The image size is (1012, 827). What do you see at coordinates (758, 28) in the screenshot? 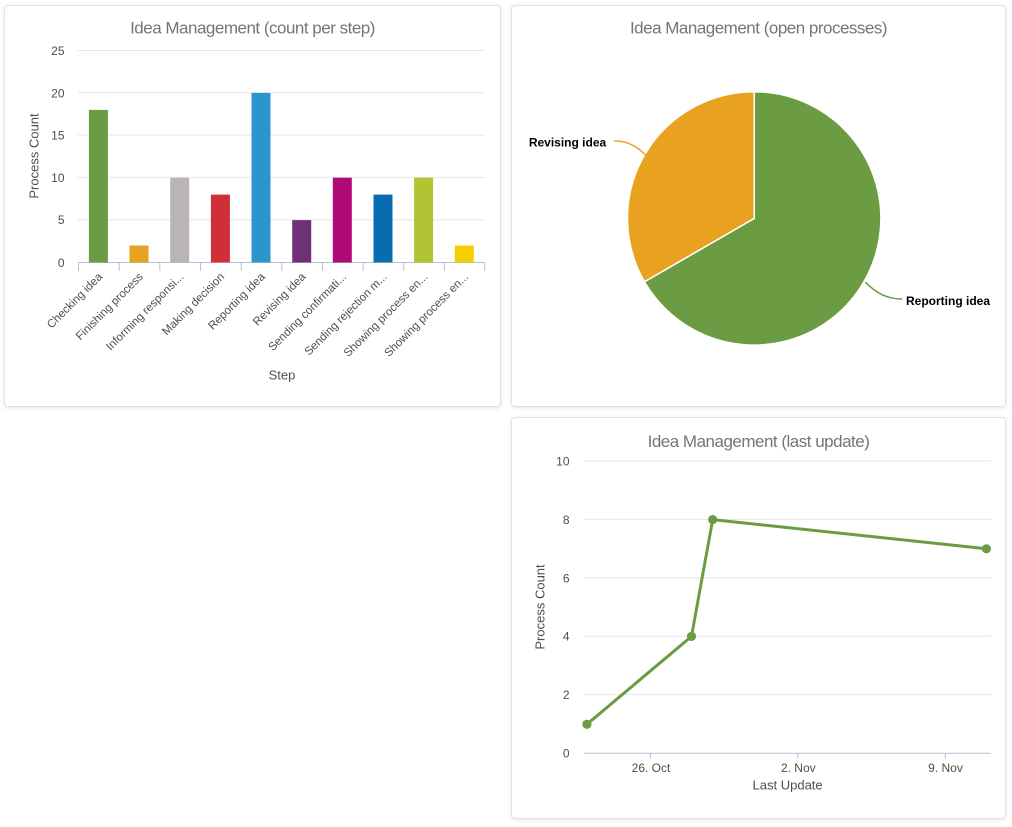
I see `svg-text:Idea Management (open processe: Idea Management (open processes)` at bounding box center [758, 28].